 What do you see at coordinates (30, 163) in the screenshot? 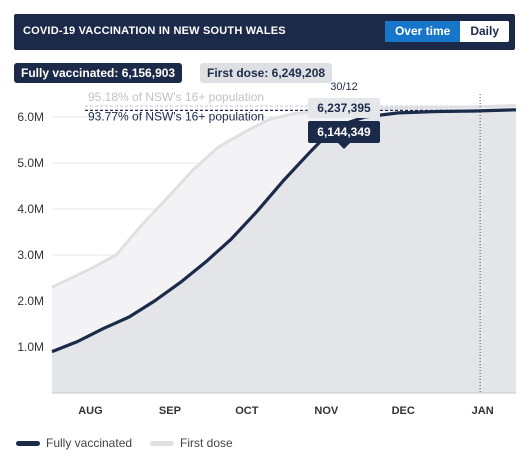
I see `y-tick-label: 5.0M` at bounding box center [30, 163].